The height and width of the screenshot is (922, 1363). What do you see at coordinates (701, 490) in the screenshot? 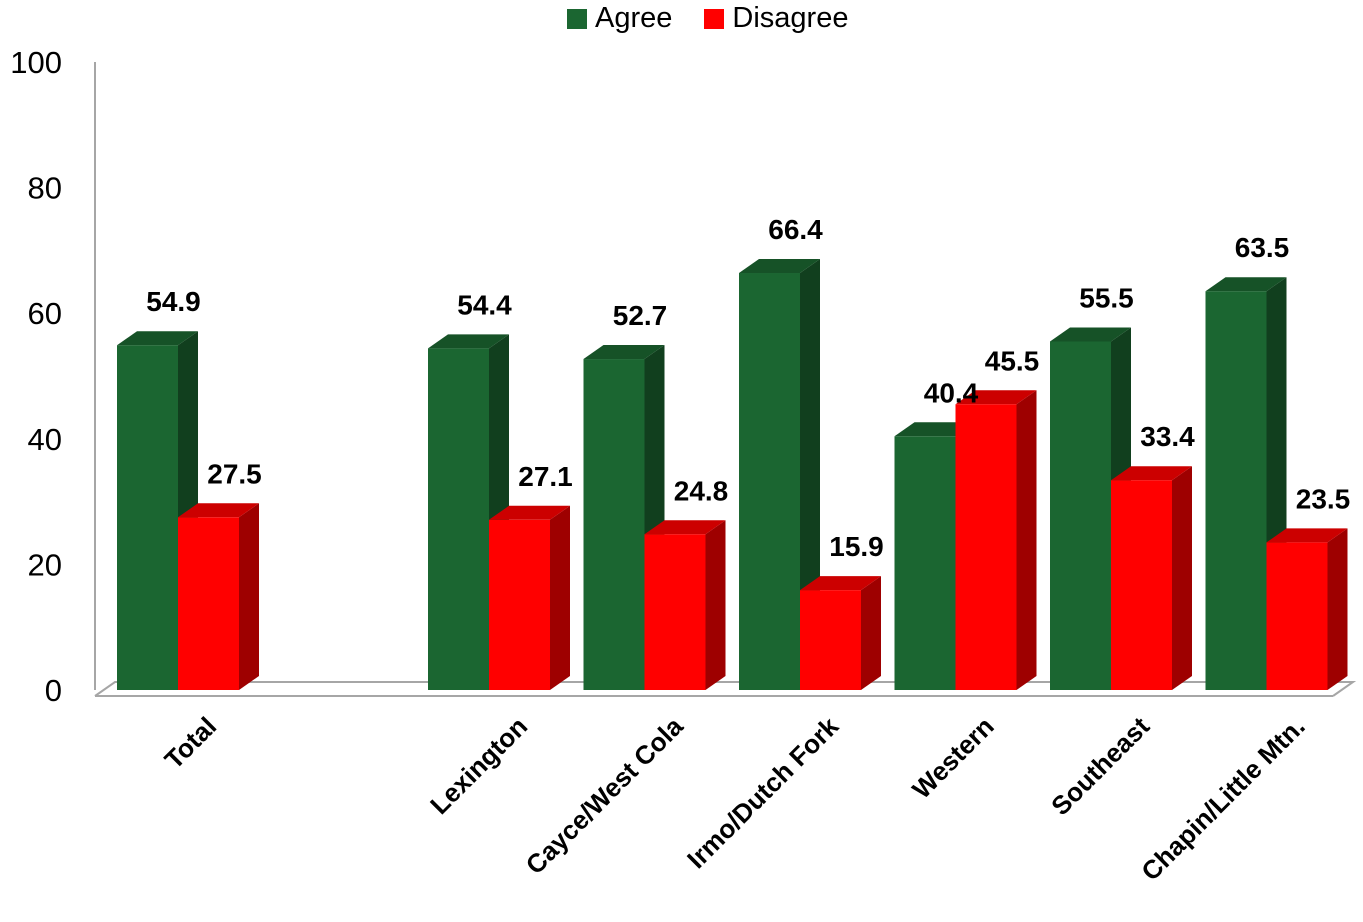
I see `data-label-disagree: 24.8` at bounding box center [701, 490].